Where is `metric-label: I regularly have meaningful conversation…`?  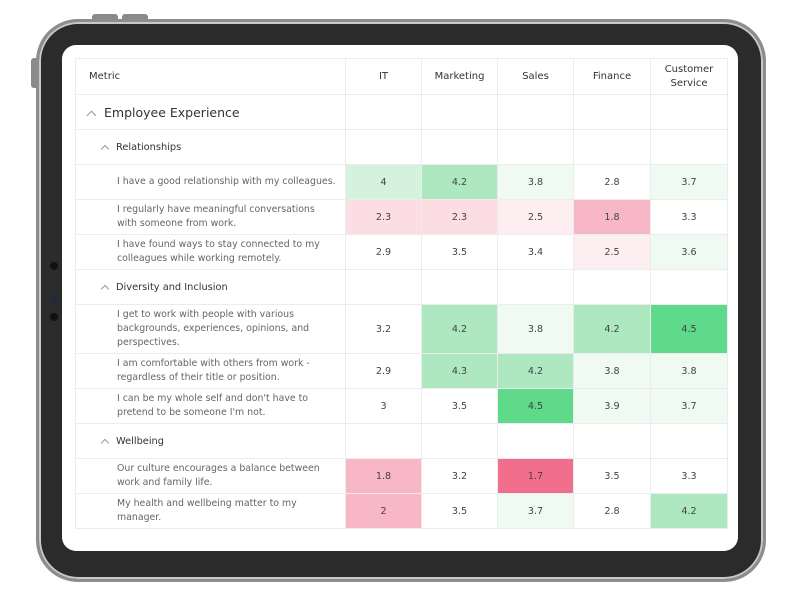
metric-label: I regularly have meaningful conversation… is located at coordinates (210, 217).